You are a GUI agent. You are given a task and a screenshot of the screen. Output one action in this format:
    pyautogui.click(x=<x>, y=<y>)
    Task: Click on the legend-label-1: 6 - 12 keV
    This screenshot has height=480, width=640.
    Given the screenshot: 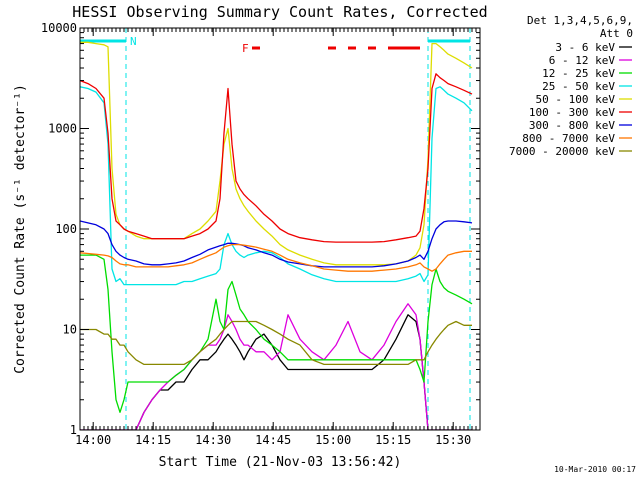 What is the action you would take?
    pyautogui.click(x=582, y=60)
    